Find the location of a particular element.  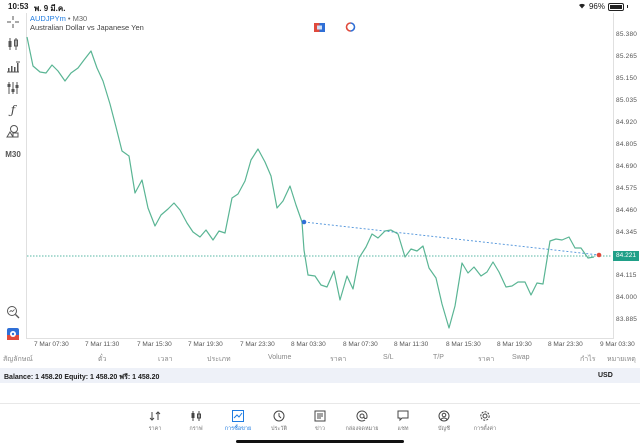

status-right: 96% is located at coordinates (603, 6).